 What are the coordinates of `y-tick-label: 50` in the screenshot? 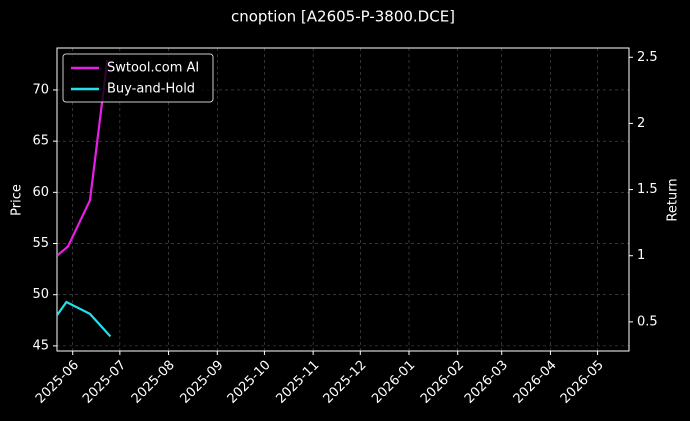 It's located at (40, 294).